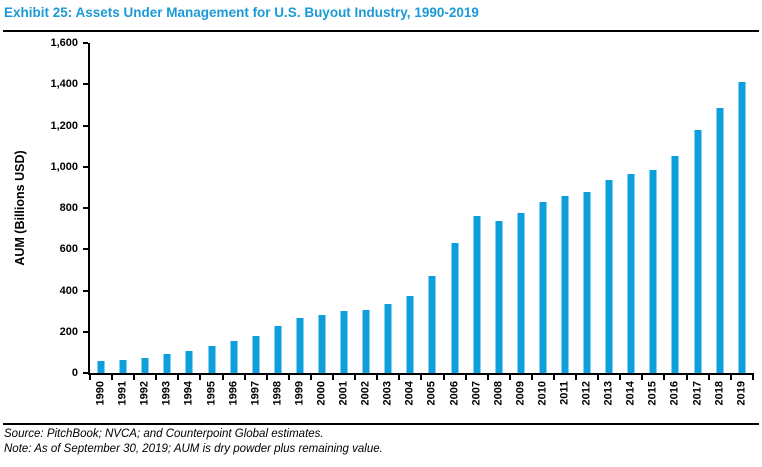  Describe the element at coordinates (300, 224) in the screenshot. I see `bar-slot-1999: 1999` at that location.